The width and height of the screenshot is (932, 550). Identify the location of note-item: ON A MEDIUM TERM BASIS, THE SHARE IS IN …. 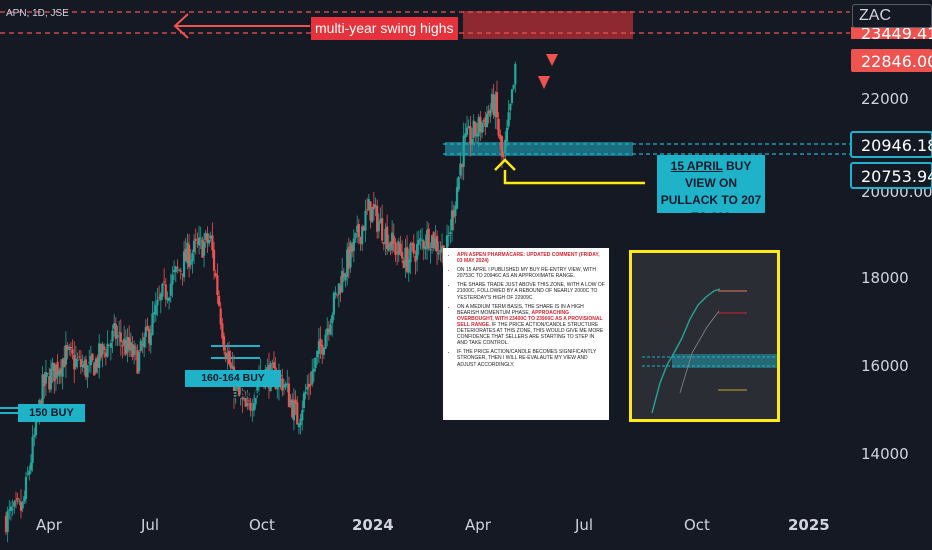
(531, 325).